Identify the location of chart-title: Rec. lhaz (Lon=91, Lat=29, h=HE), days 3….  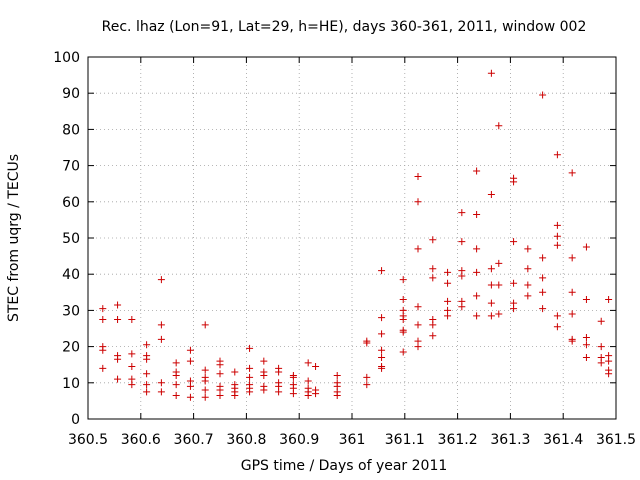
(344, 27).